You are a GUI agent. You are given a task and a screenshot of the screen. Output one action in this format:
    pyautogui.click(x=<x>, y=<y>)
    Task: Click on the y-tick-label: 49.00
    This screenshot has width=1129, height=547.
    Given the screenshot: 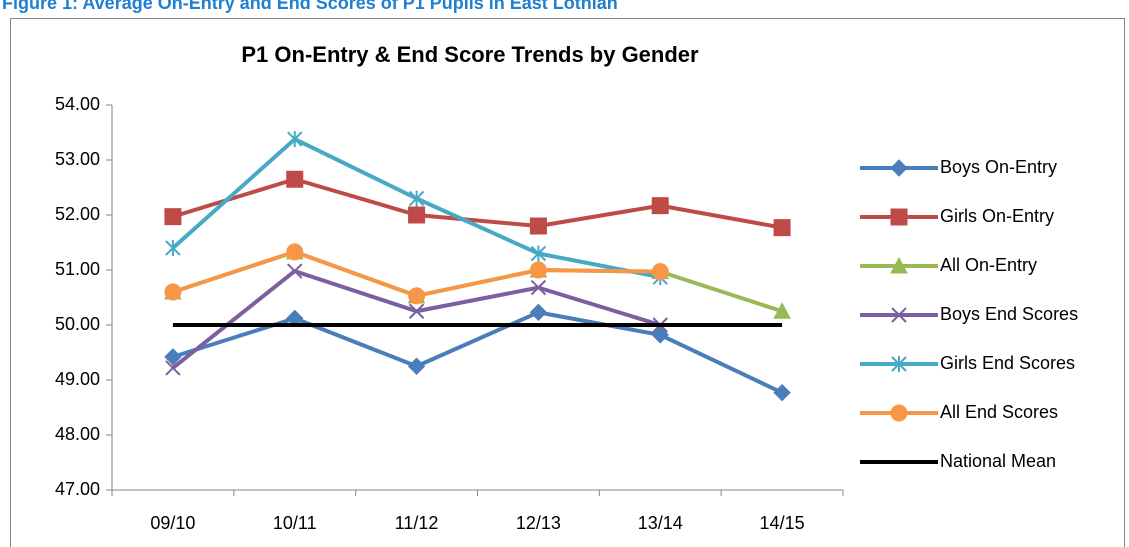 What is the action you would take?
    pyautogui.click(x=77, y=379)
    